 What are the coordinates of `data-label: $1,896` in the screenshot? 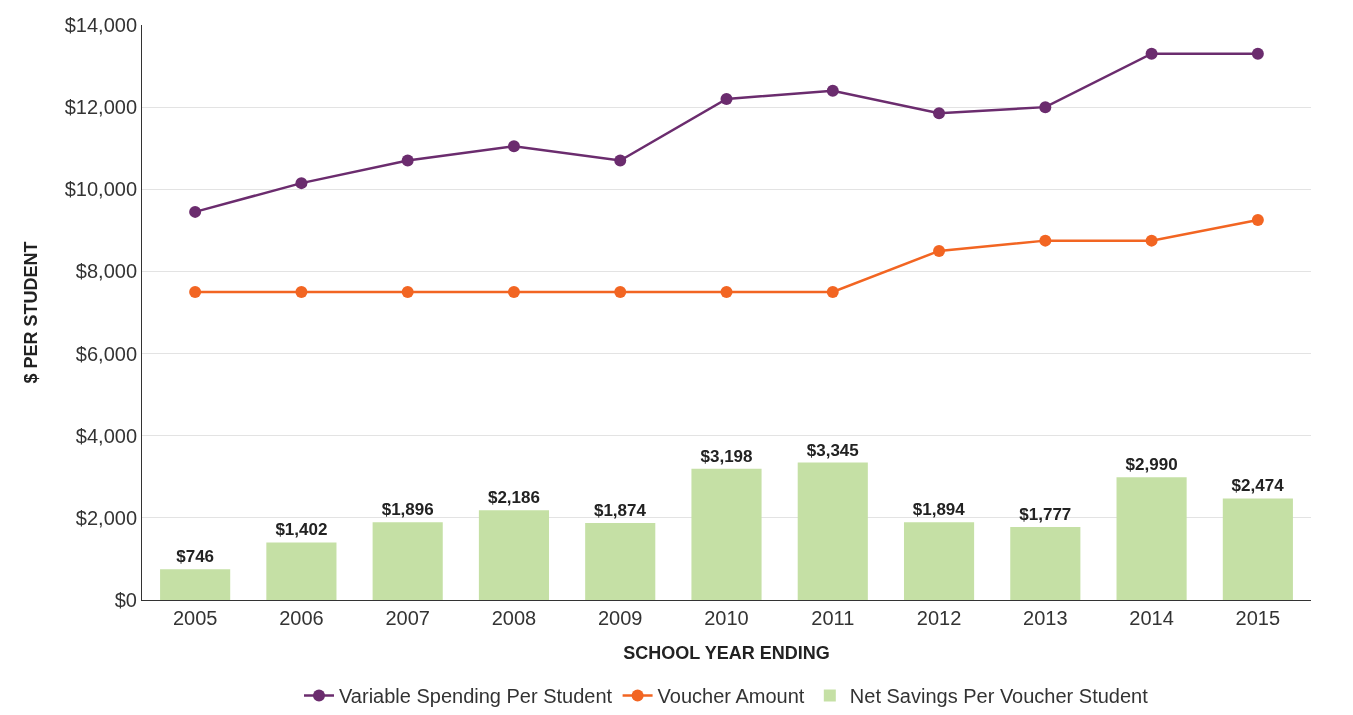 It's located at (407, 510).